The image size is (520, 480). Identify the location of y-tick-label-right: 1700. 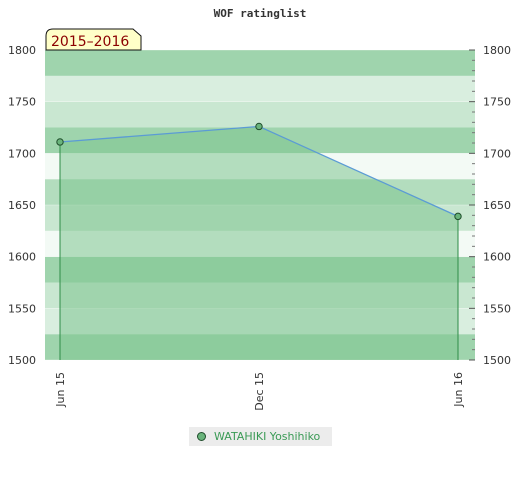
(497, 153).